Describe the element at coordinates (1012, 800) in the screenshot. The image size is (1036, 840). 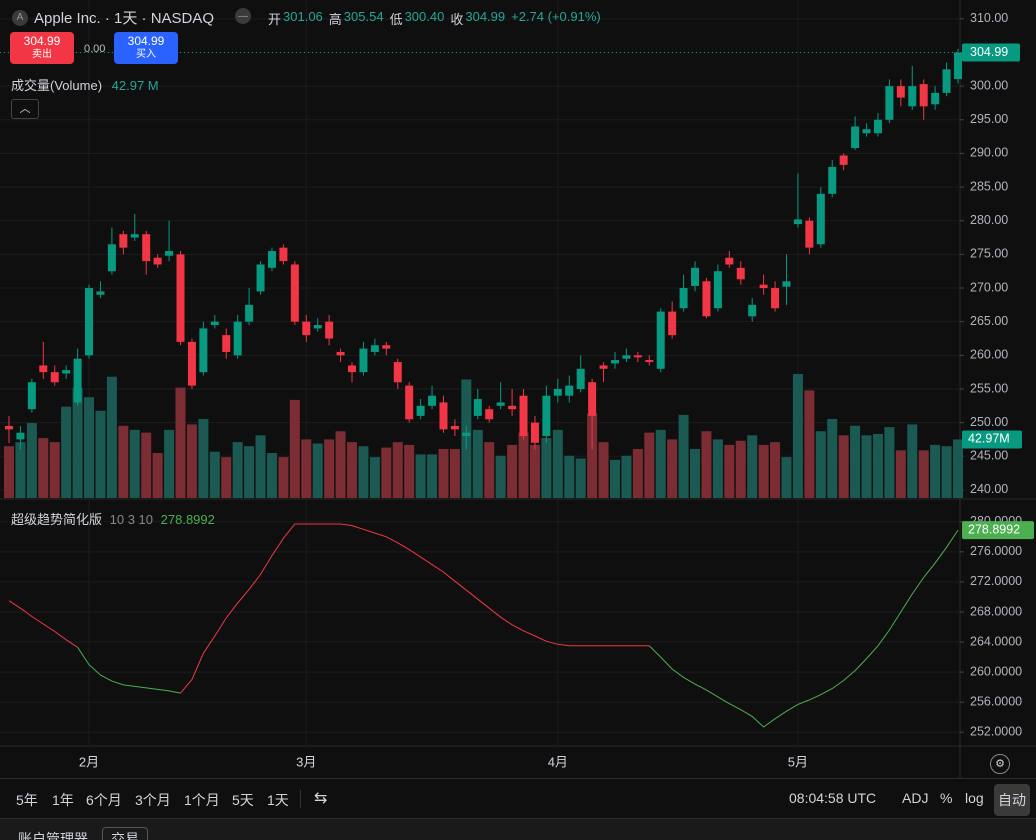
I see `auto-button: 自动` at that location.